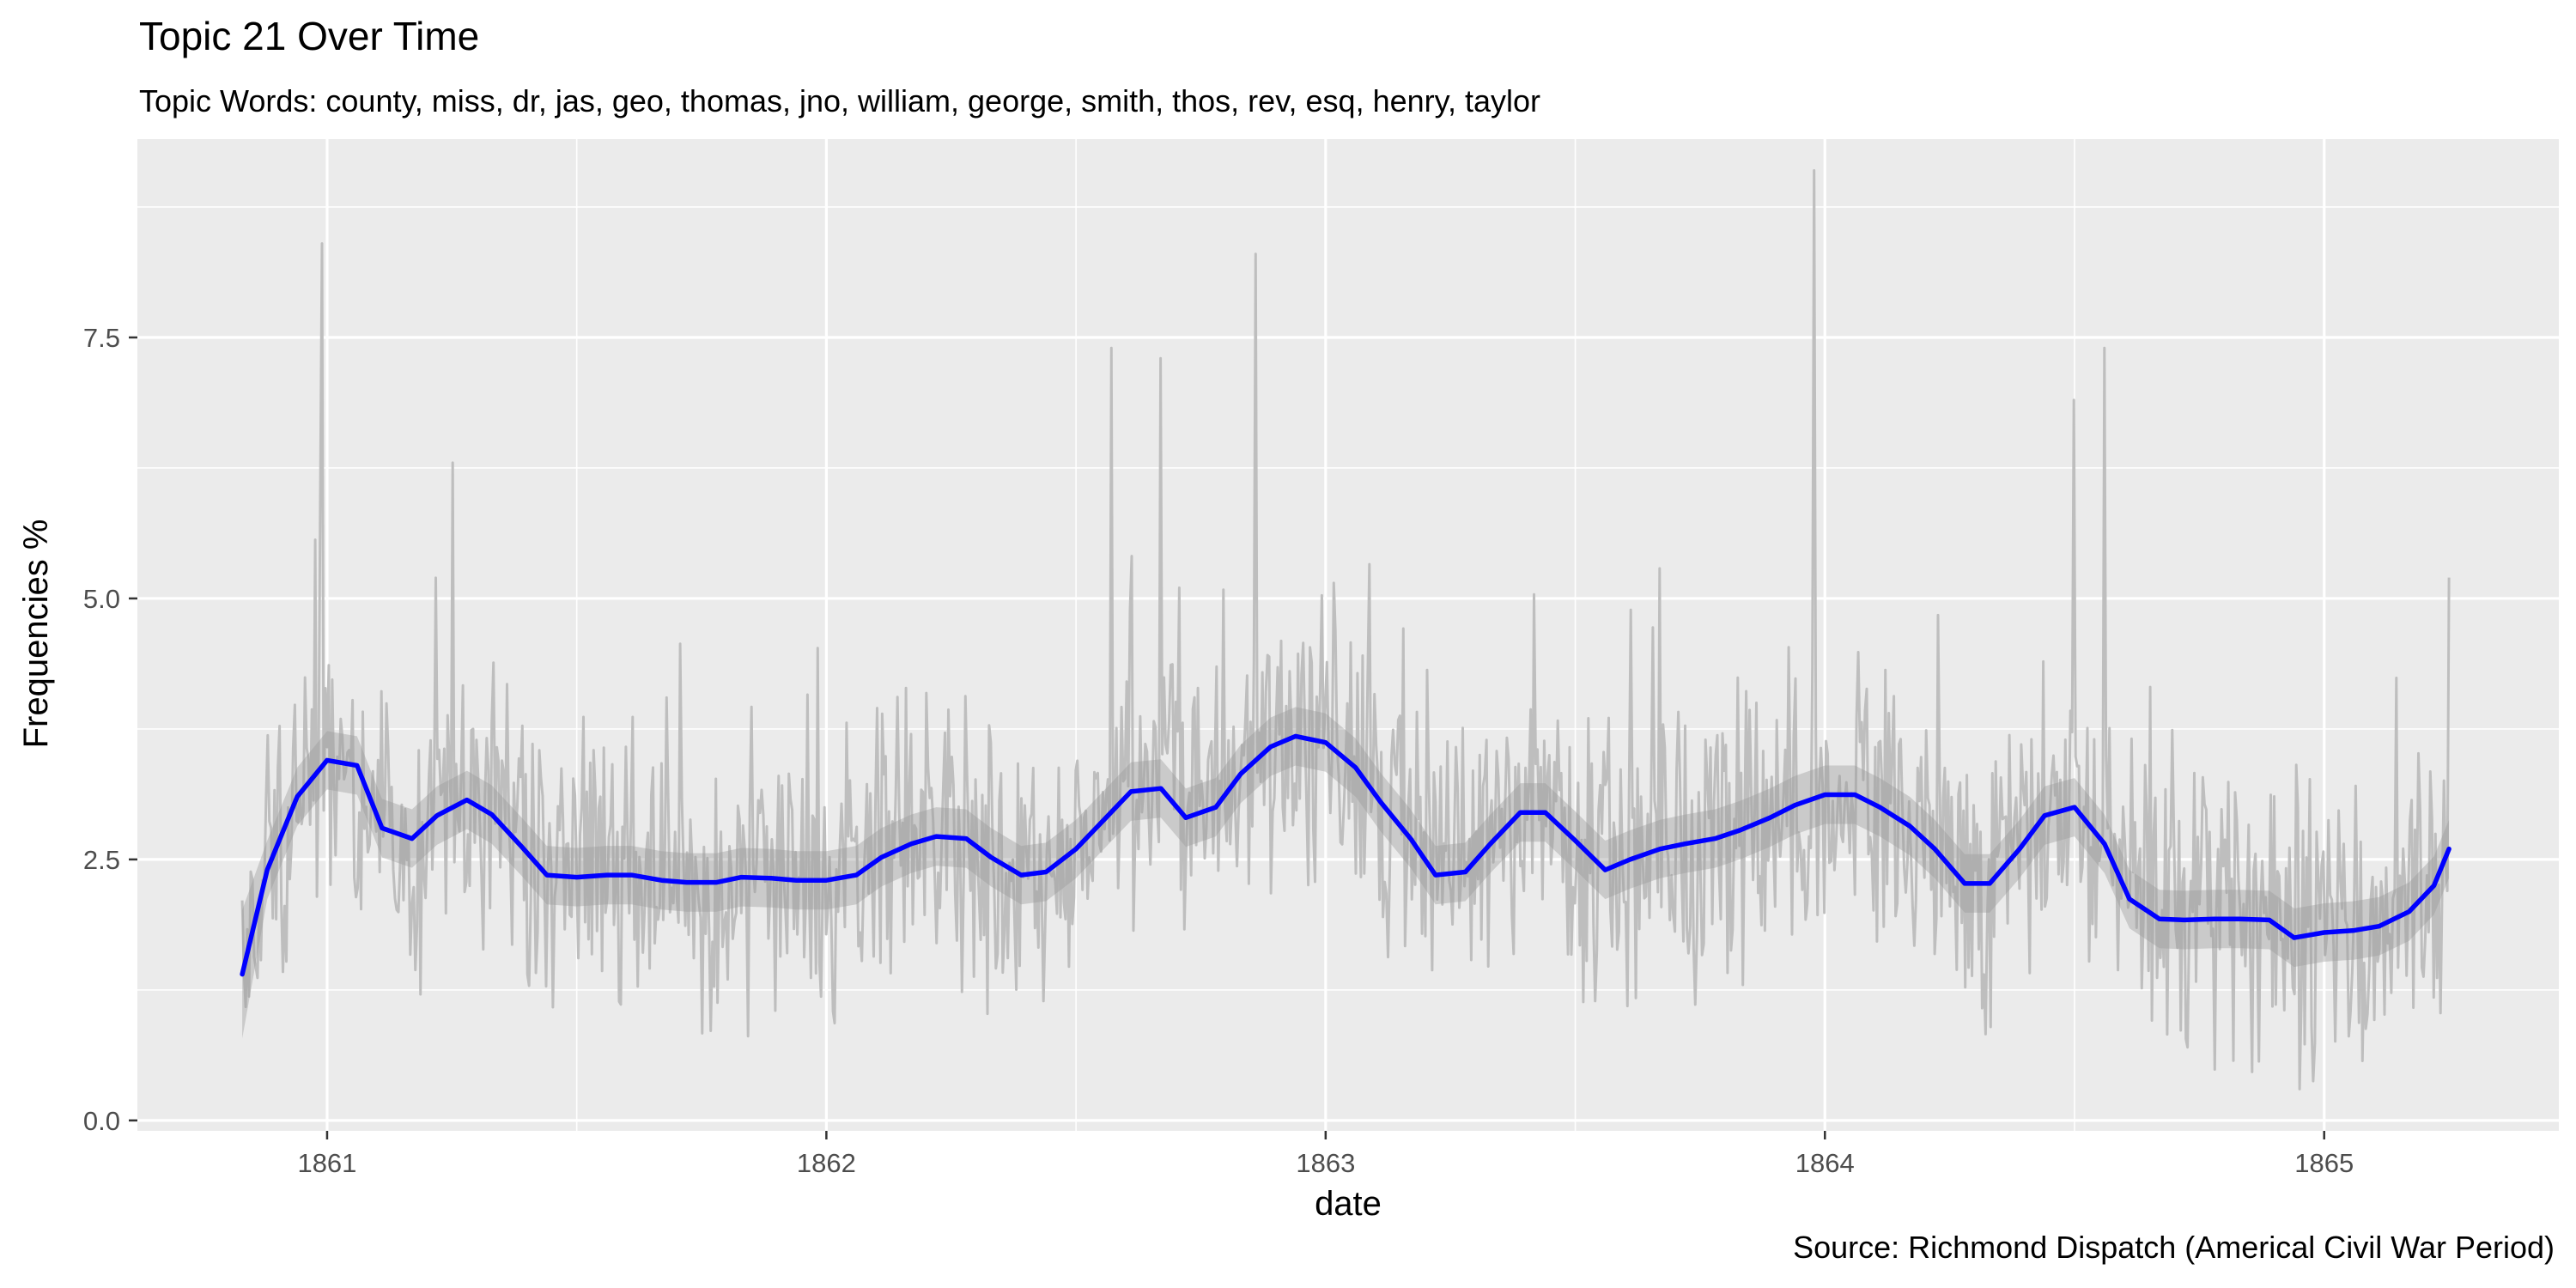  Describe the element at coordinates (101, 338) in the screenshot. I see `y-tick-label: 7.5` at that location.